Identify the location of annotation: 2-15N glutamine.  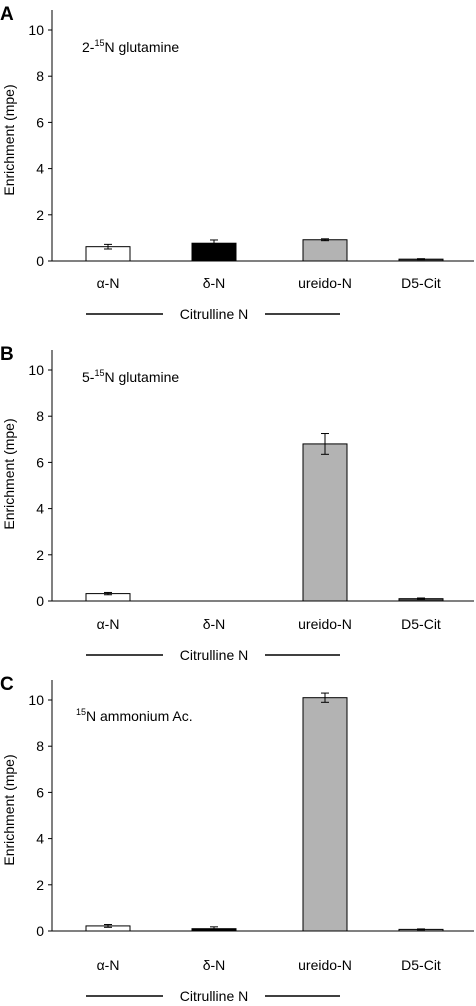
(130, 46).